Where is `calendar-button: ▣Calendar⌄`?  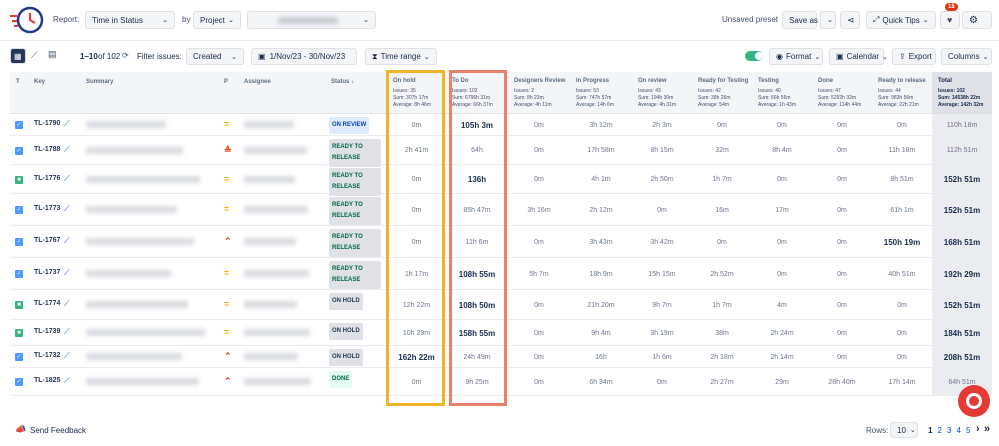 calendar-button: ▣Calendar⌄ is located at coordinates (856, 56).